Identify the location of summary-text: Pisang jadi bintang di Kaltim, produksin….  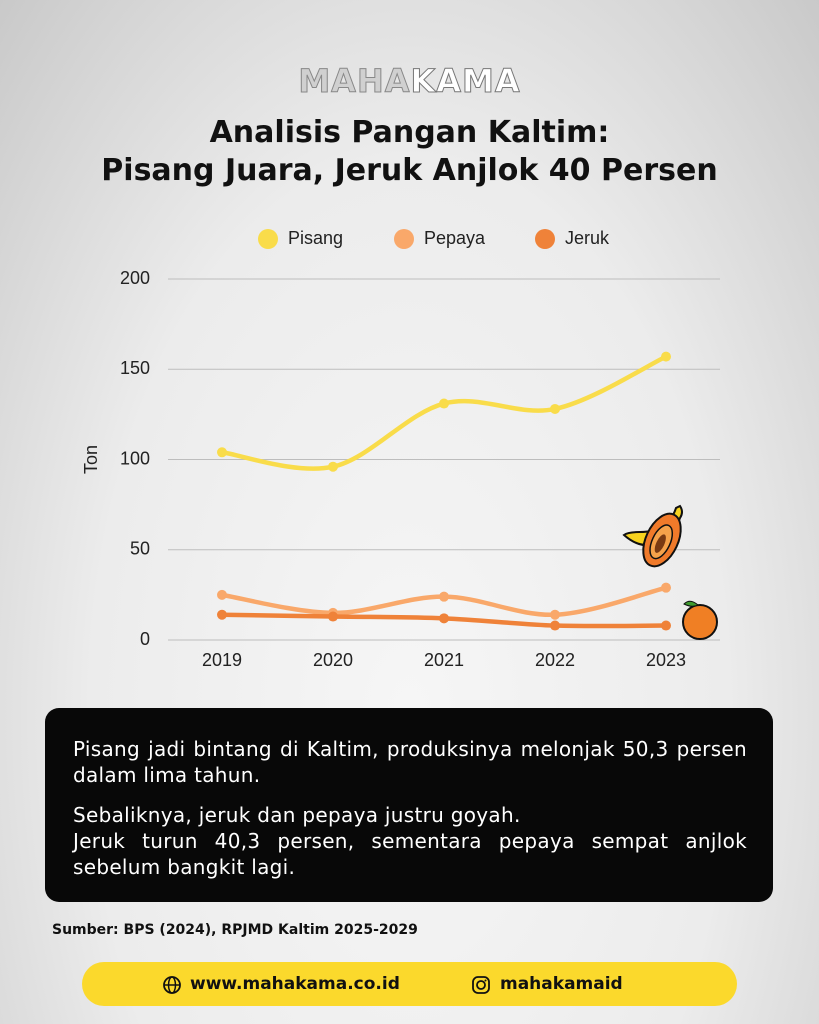
(410, 762).